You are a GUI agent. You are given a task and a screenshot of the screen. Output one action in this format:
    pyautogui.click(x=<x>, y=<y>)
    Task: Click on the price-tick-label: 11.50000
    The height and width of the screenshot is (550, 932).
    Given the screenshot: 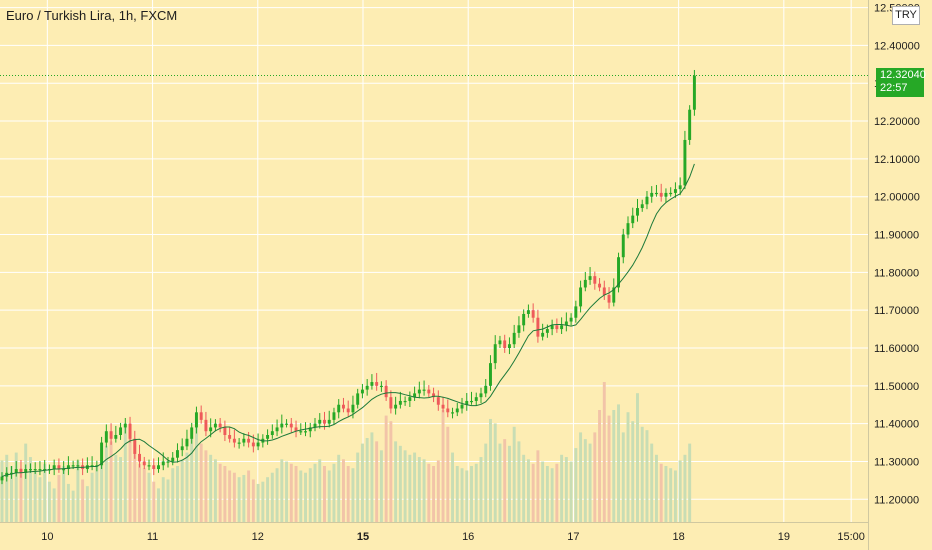 What is the action you would take?
    pyautogui.click(x=896, y=387)
    